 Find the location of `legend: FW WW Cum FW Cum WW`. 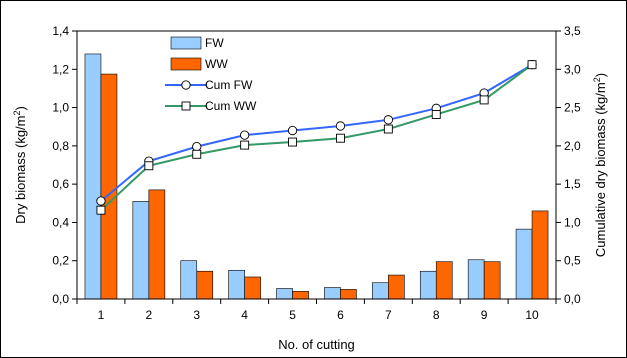

legend: FW WW Cum FW Cum WW is located at coordinates (211, 74).